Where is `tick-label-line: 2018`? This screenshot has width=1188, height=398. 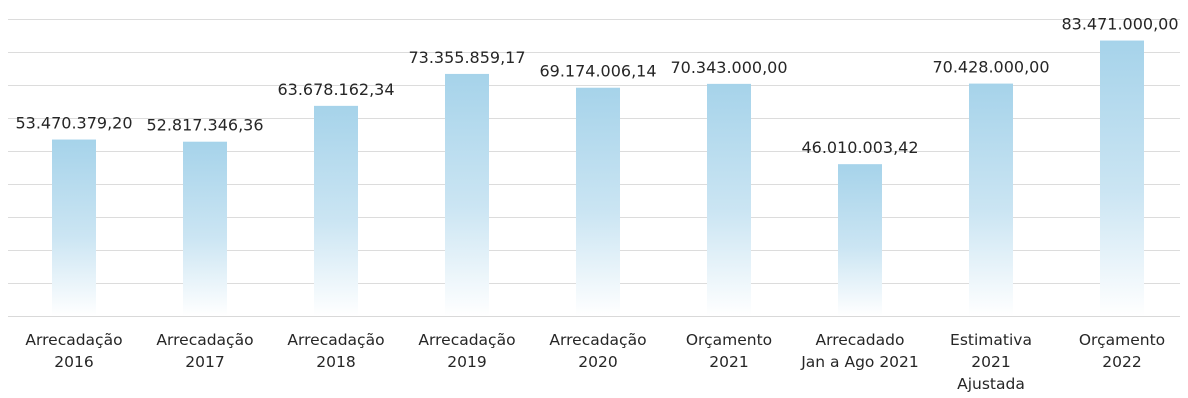
tick-label-line: 2018 is located at coordinates (335, 362).